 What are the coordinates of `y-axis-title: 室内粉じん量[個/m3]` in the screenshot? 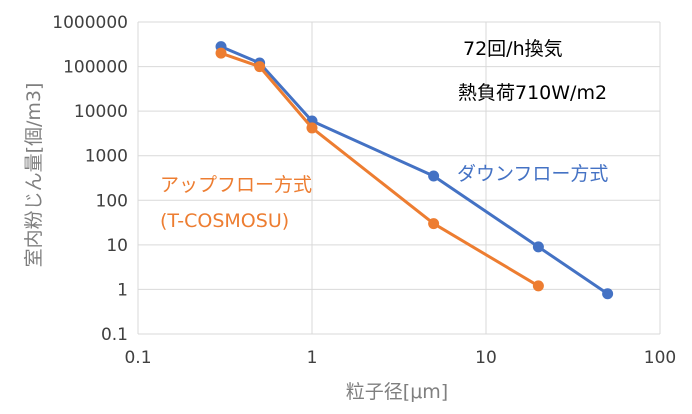 It's located at (34, 175).